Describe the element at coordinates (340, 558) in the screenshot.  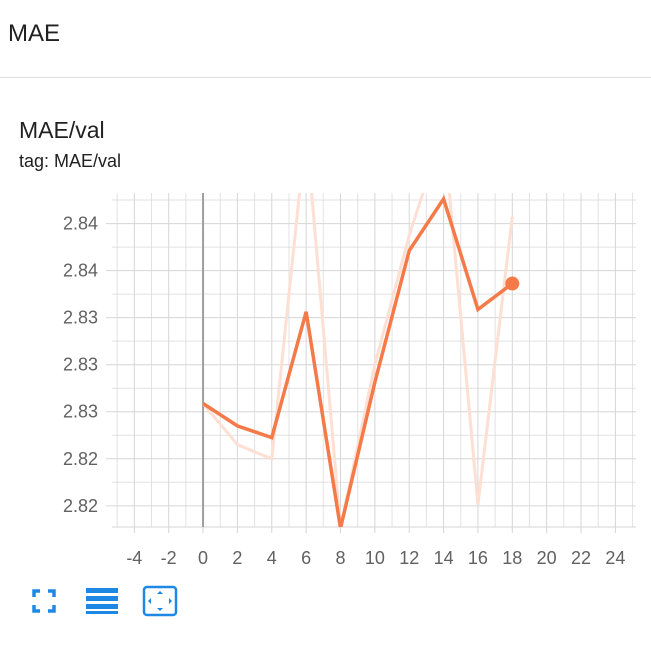
I see `x-tick-label: 8` at that location.